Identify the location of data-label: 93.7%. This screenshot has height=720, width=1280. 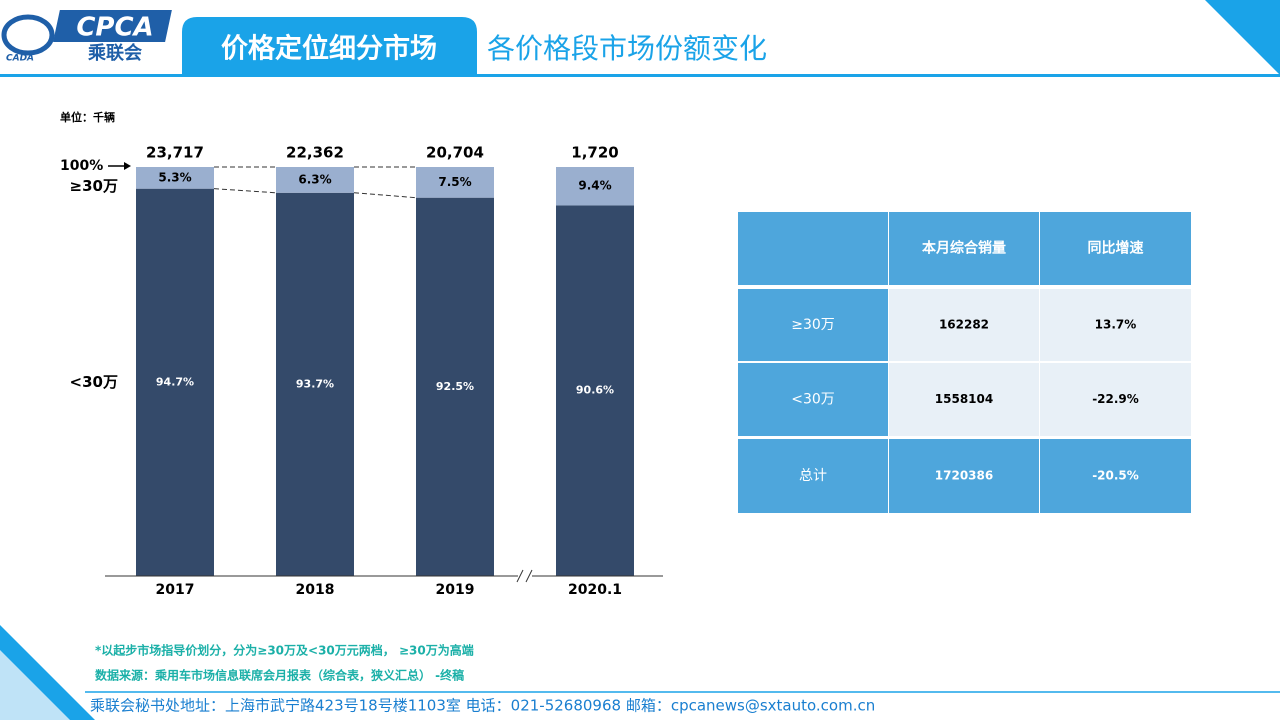
(315, 383).